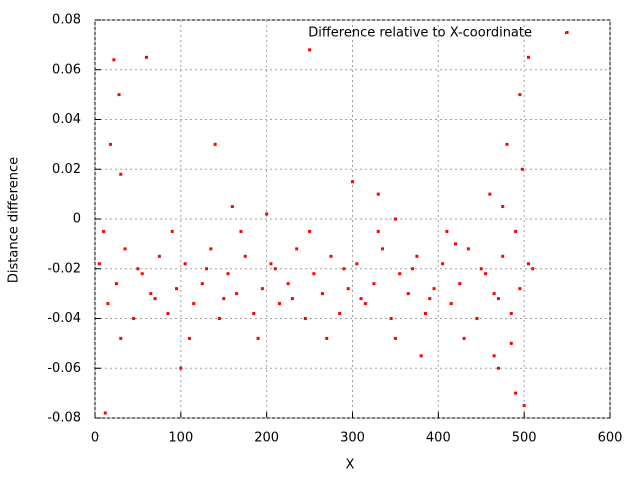 Image resolution: width=640 pixels, height=484 pixels. I want to click on y-tick-label: 0.04, so click(66, 119).